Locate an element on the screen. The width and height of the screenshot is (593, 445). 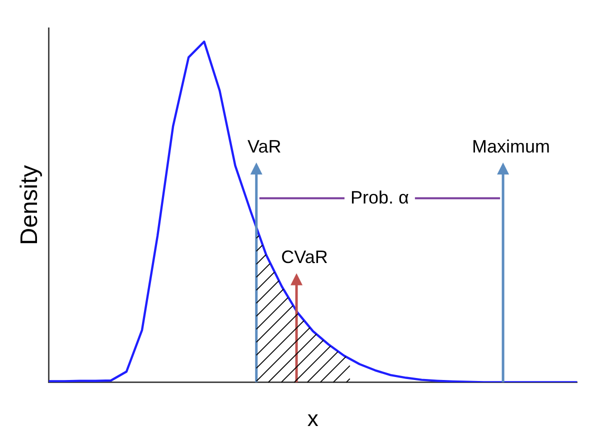
annotation: Prob. α is located at coordinates (379, 197).